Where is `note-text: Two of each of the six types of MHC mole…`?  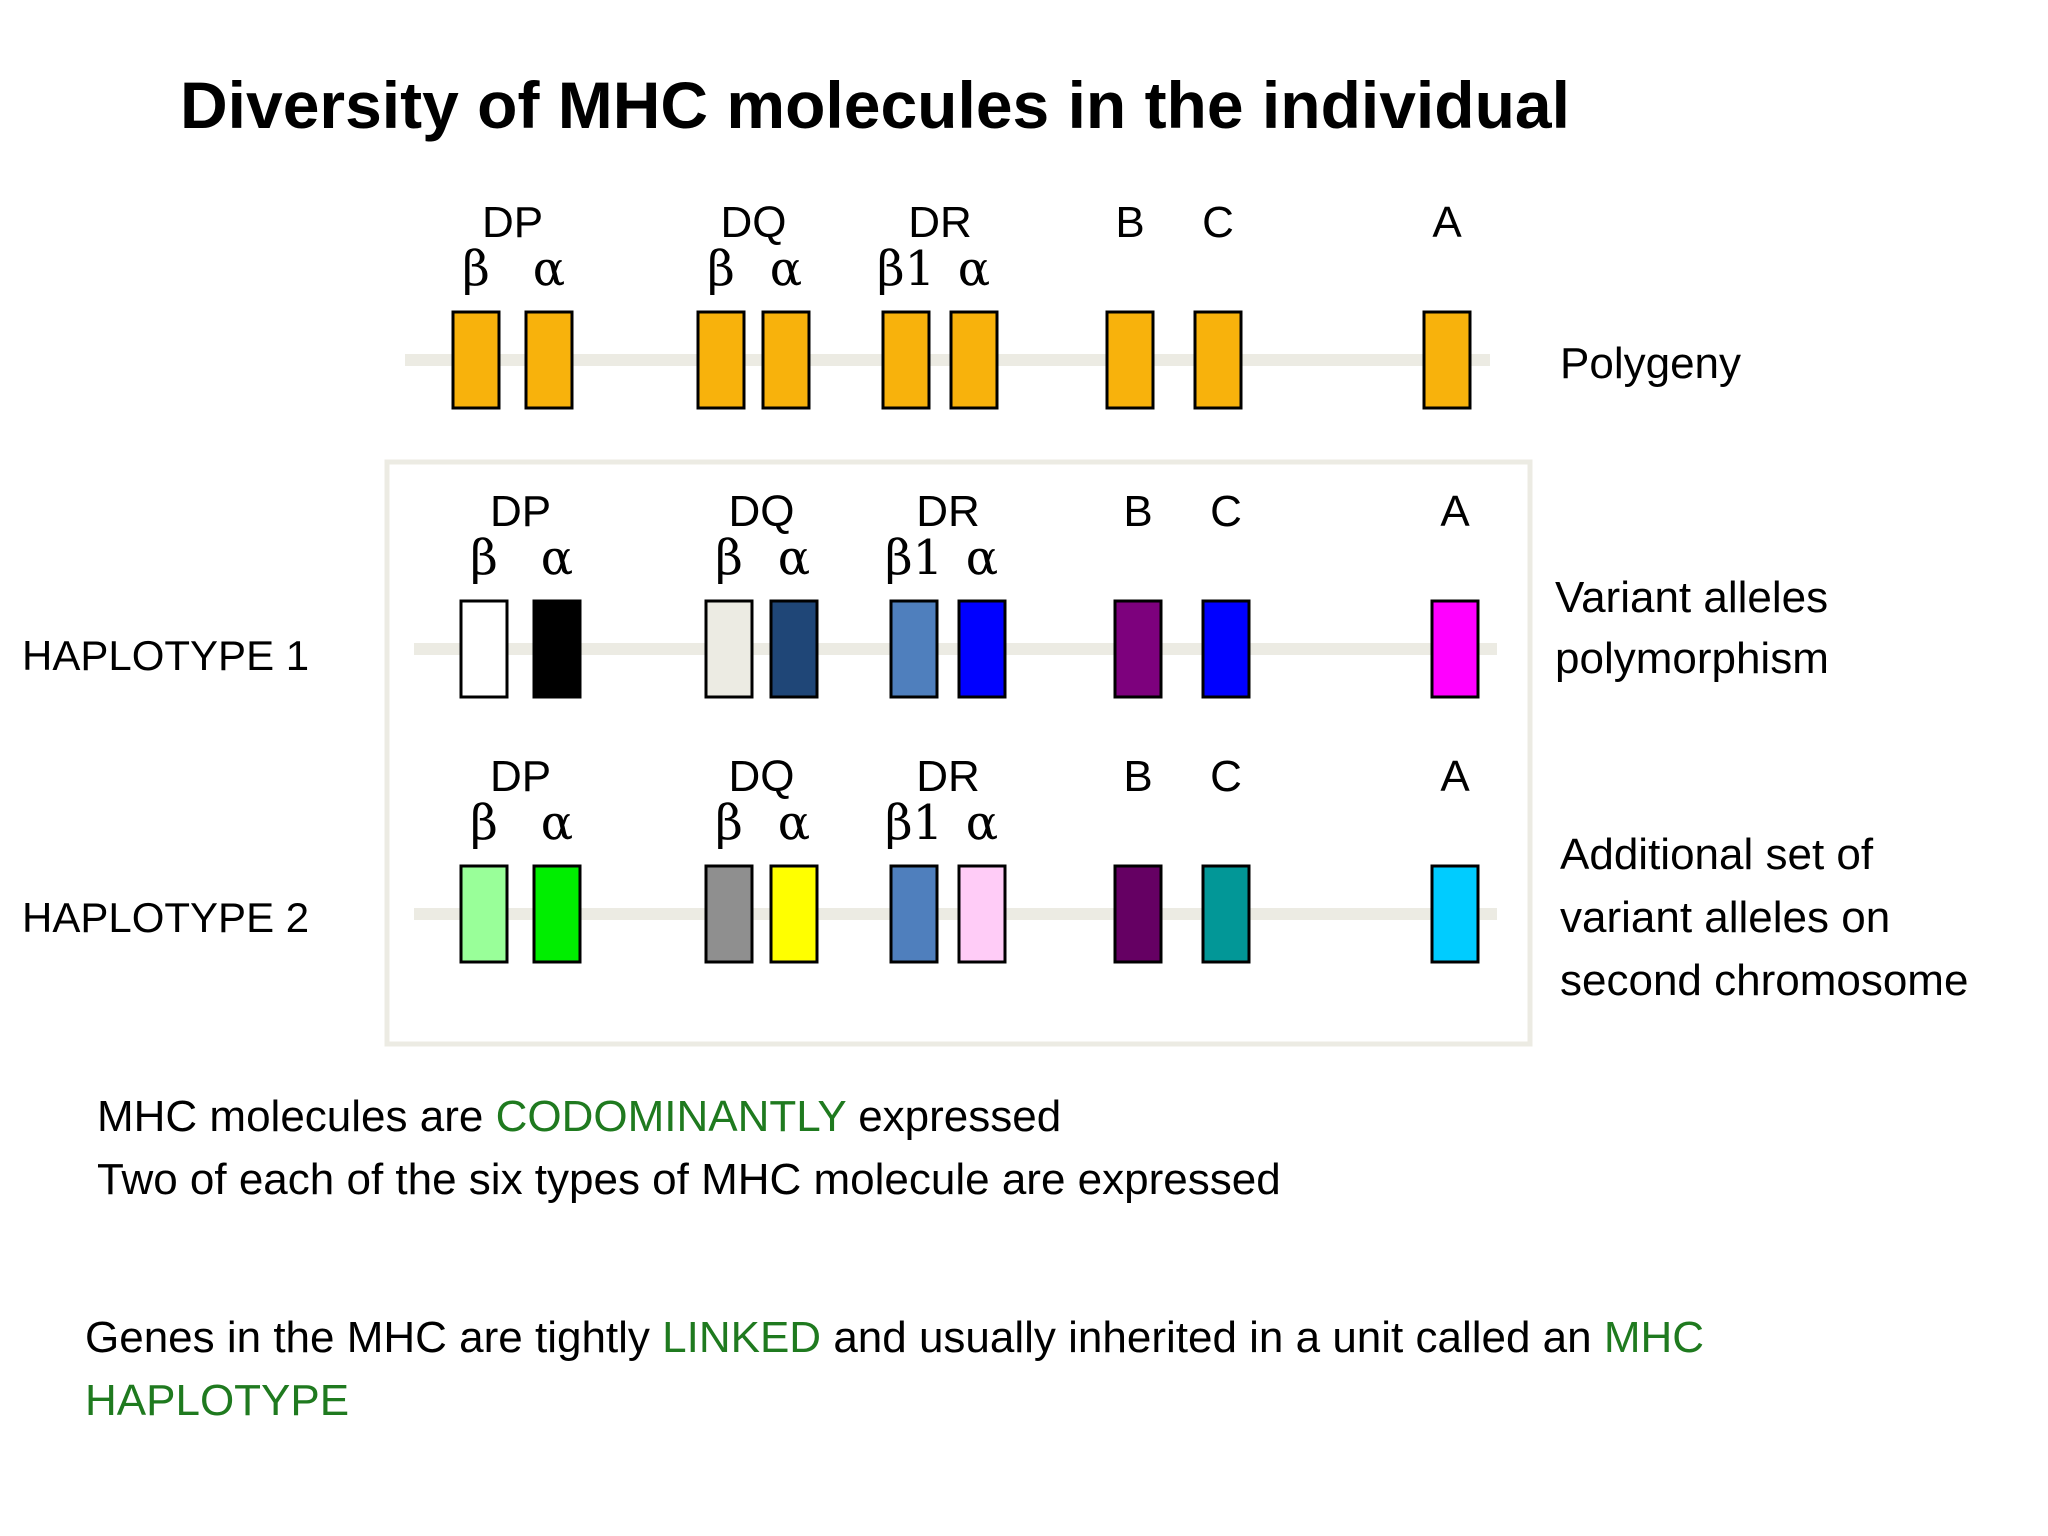
note-text: Two of each of the six types of MHC mole… is located at coordinates (689, 1179).